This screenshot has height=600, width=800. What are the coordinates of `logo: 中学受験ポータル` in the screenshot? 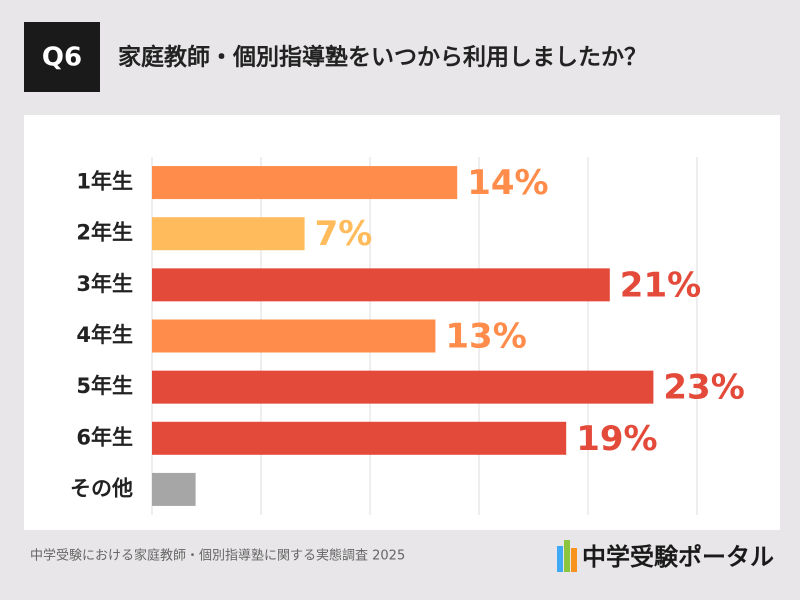 It's located at (678, 557).